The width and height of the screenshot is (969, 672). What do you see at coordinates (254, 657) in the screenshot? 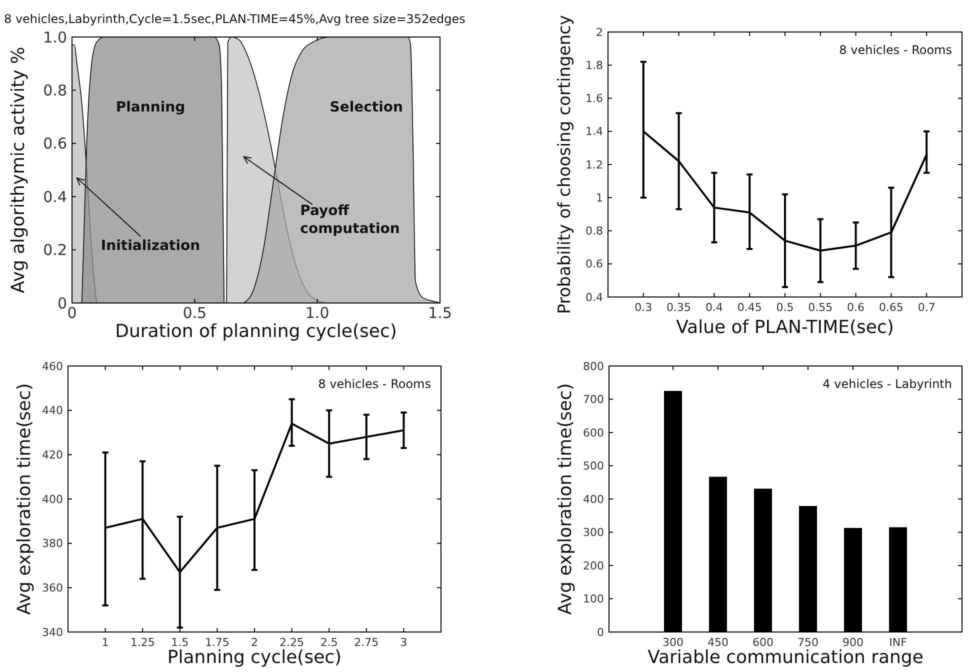
I see `x-axis-title: Planning cycle(sec)` at bounding box center [254, 657].